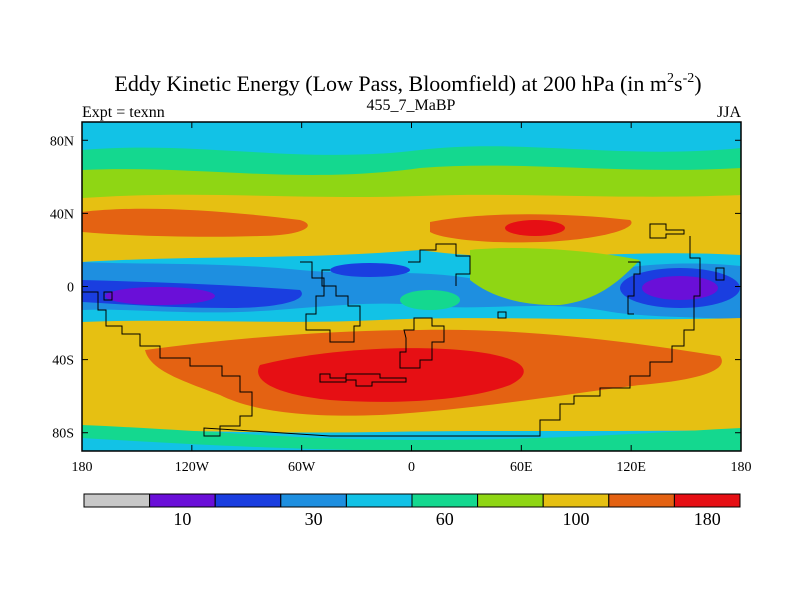  Describe the element at coordinates (160, 296) in the screenshot. I see `field-equator-purple-west` at that location.